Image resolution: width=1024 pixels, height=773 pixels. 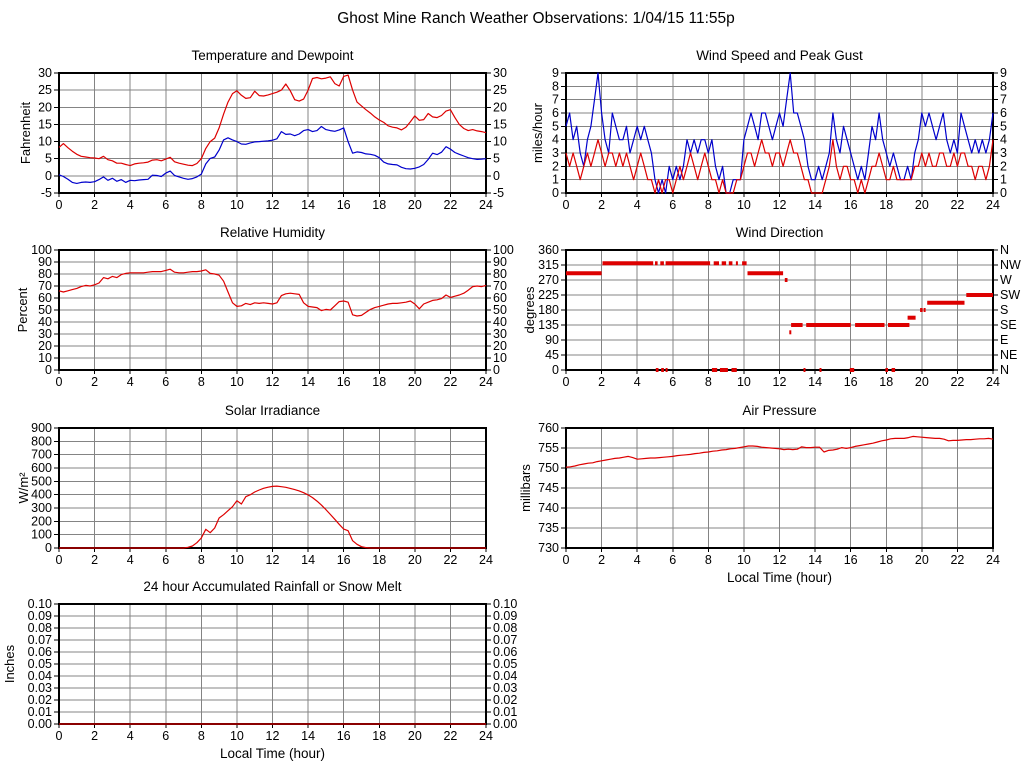 What do you see at coordinates (496, 159) in the screenshot?
I see `y-tick-label-right: 5` at bounding box center [496, 159].